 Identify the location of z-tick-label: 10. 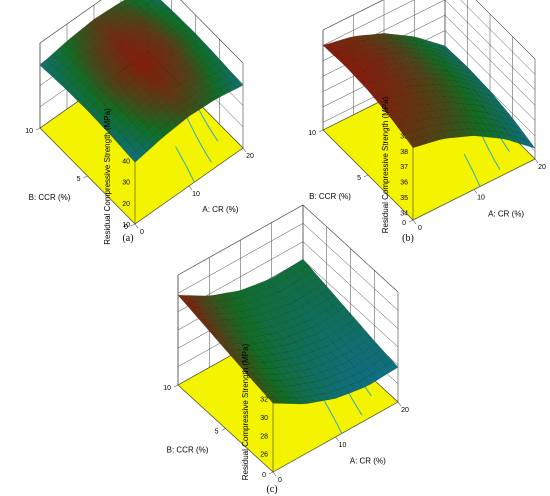
(126, 225).